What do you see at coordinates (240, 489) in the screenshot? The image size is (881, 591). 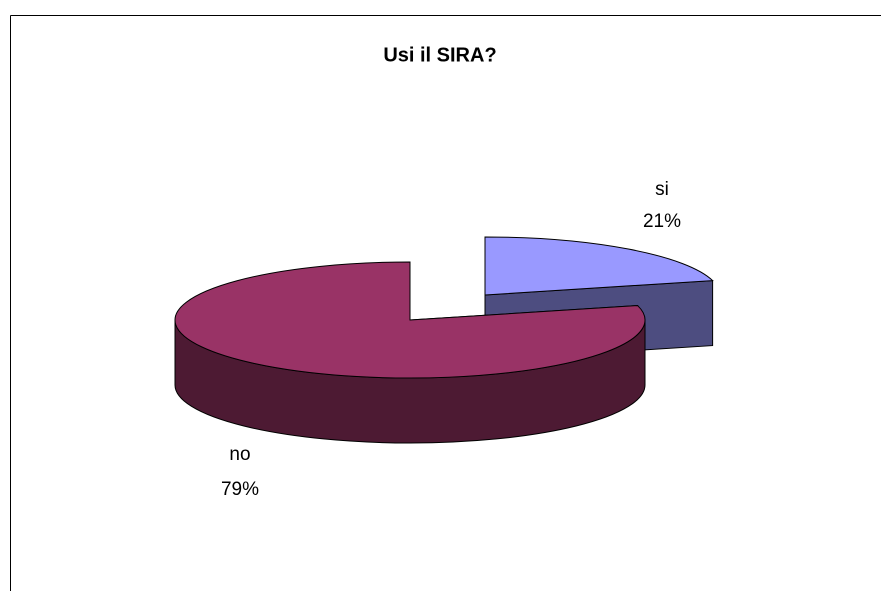 I see `slice-value-label: 79%` at bounding box center [240, 489].